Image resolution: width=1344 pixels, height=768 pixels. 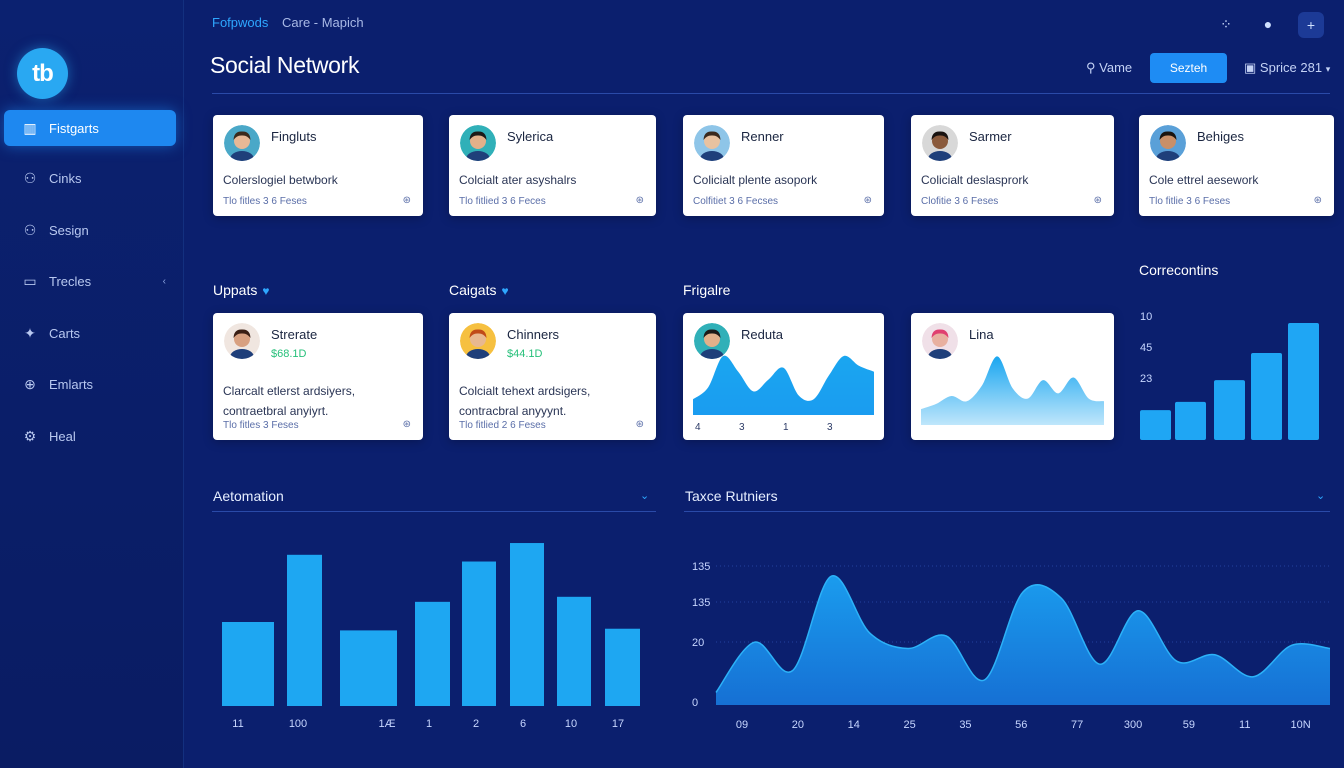 What do you see at coordinates (294, 136) in the screenshot?
I see `profile-name: Fingluts` at bounding box center [294, 136].